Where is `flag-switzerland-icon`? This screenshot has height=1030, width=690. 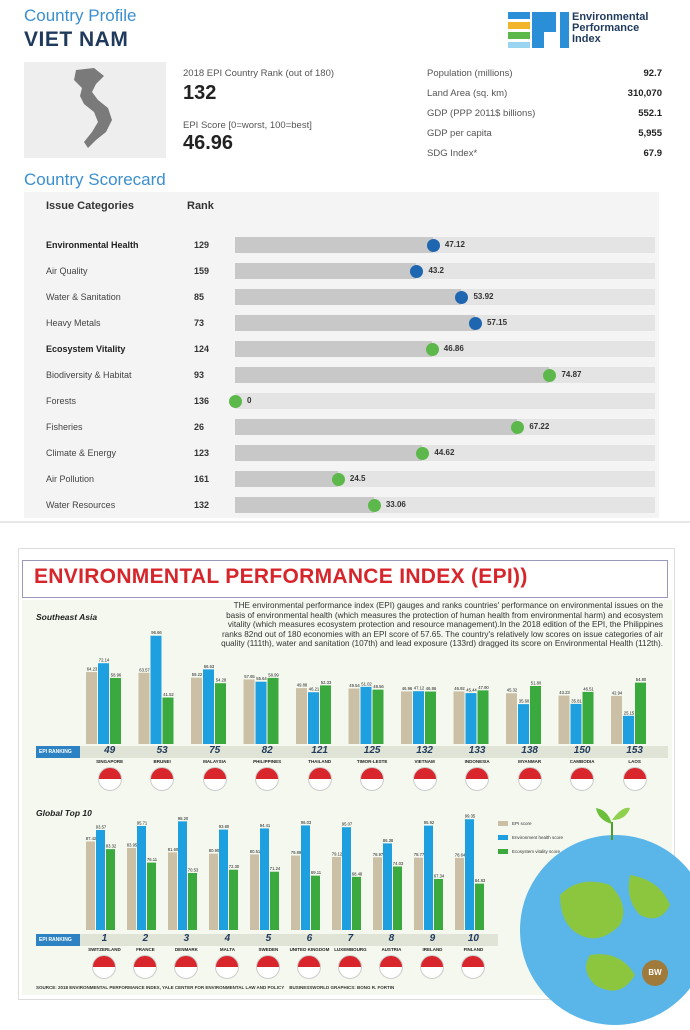 flag-switzerland-icon is located at coordinates (104, 967).